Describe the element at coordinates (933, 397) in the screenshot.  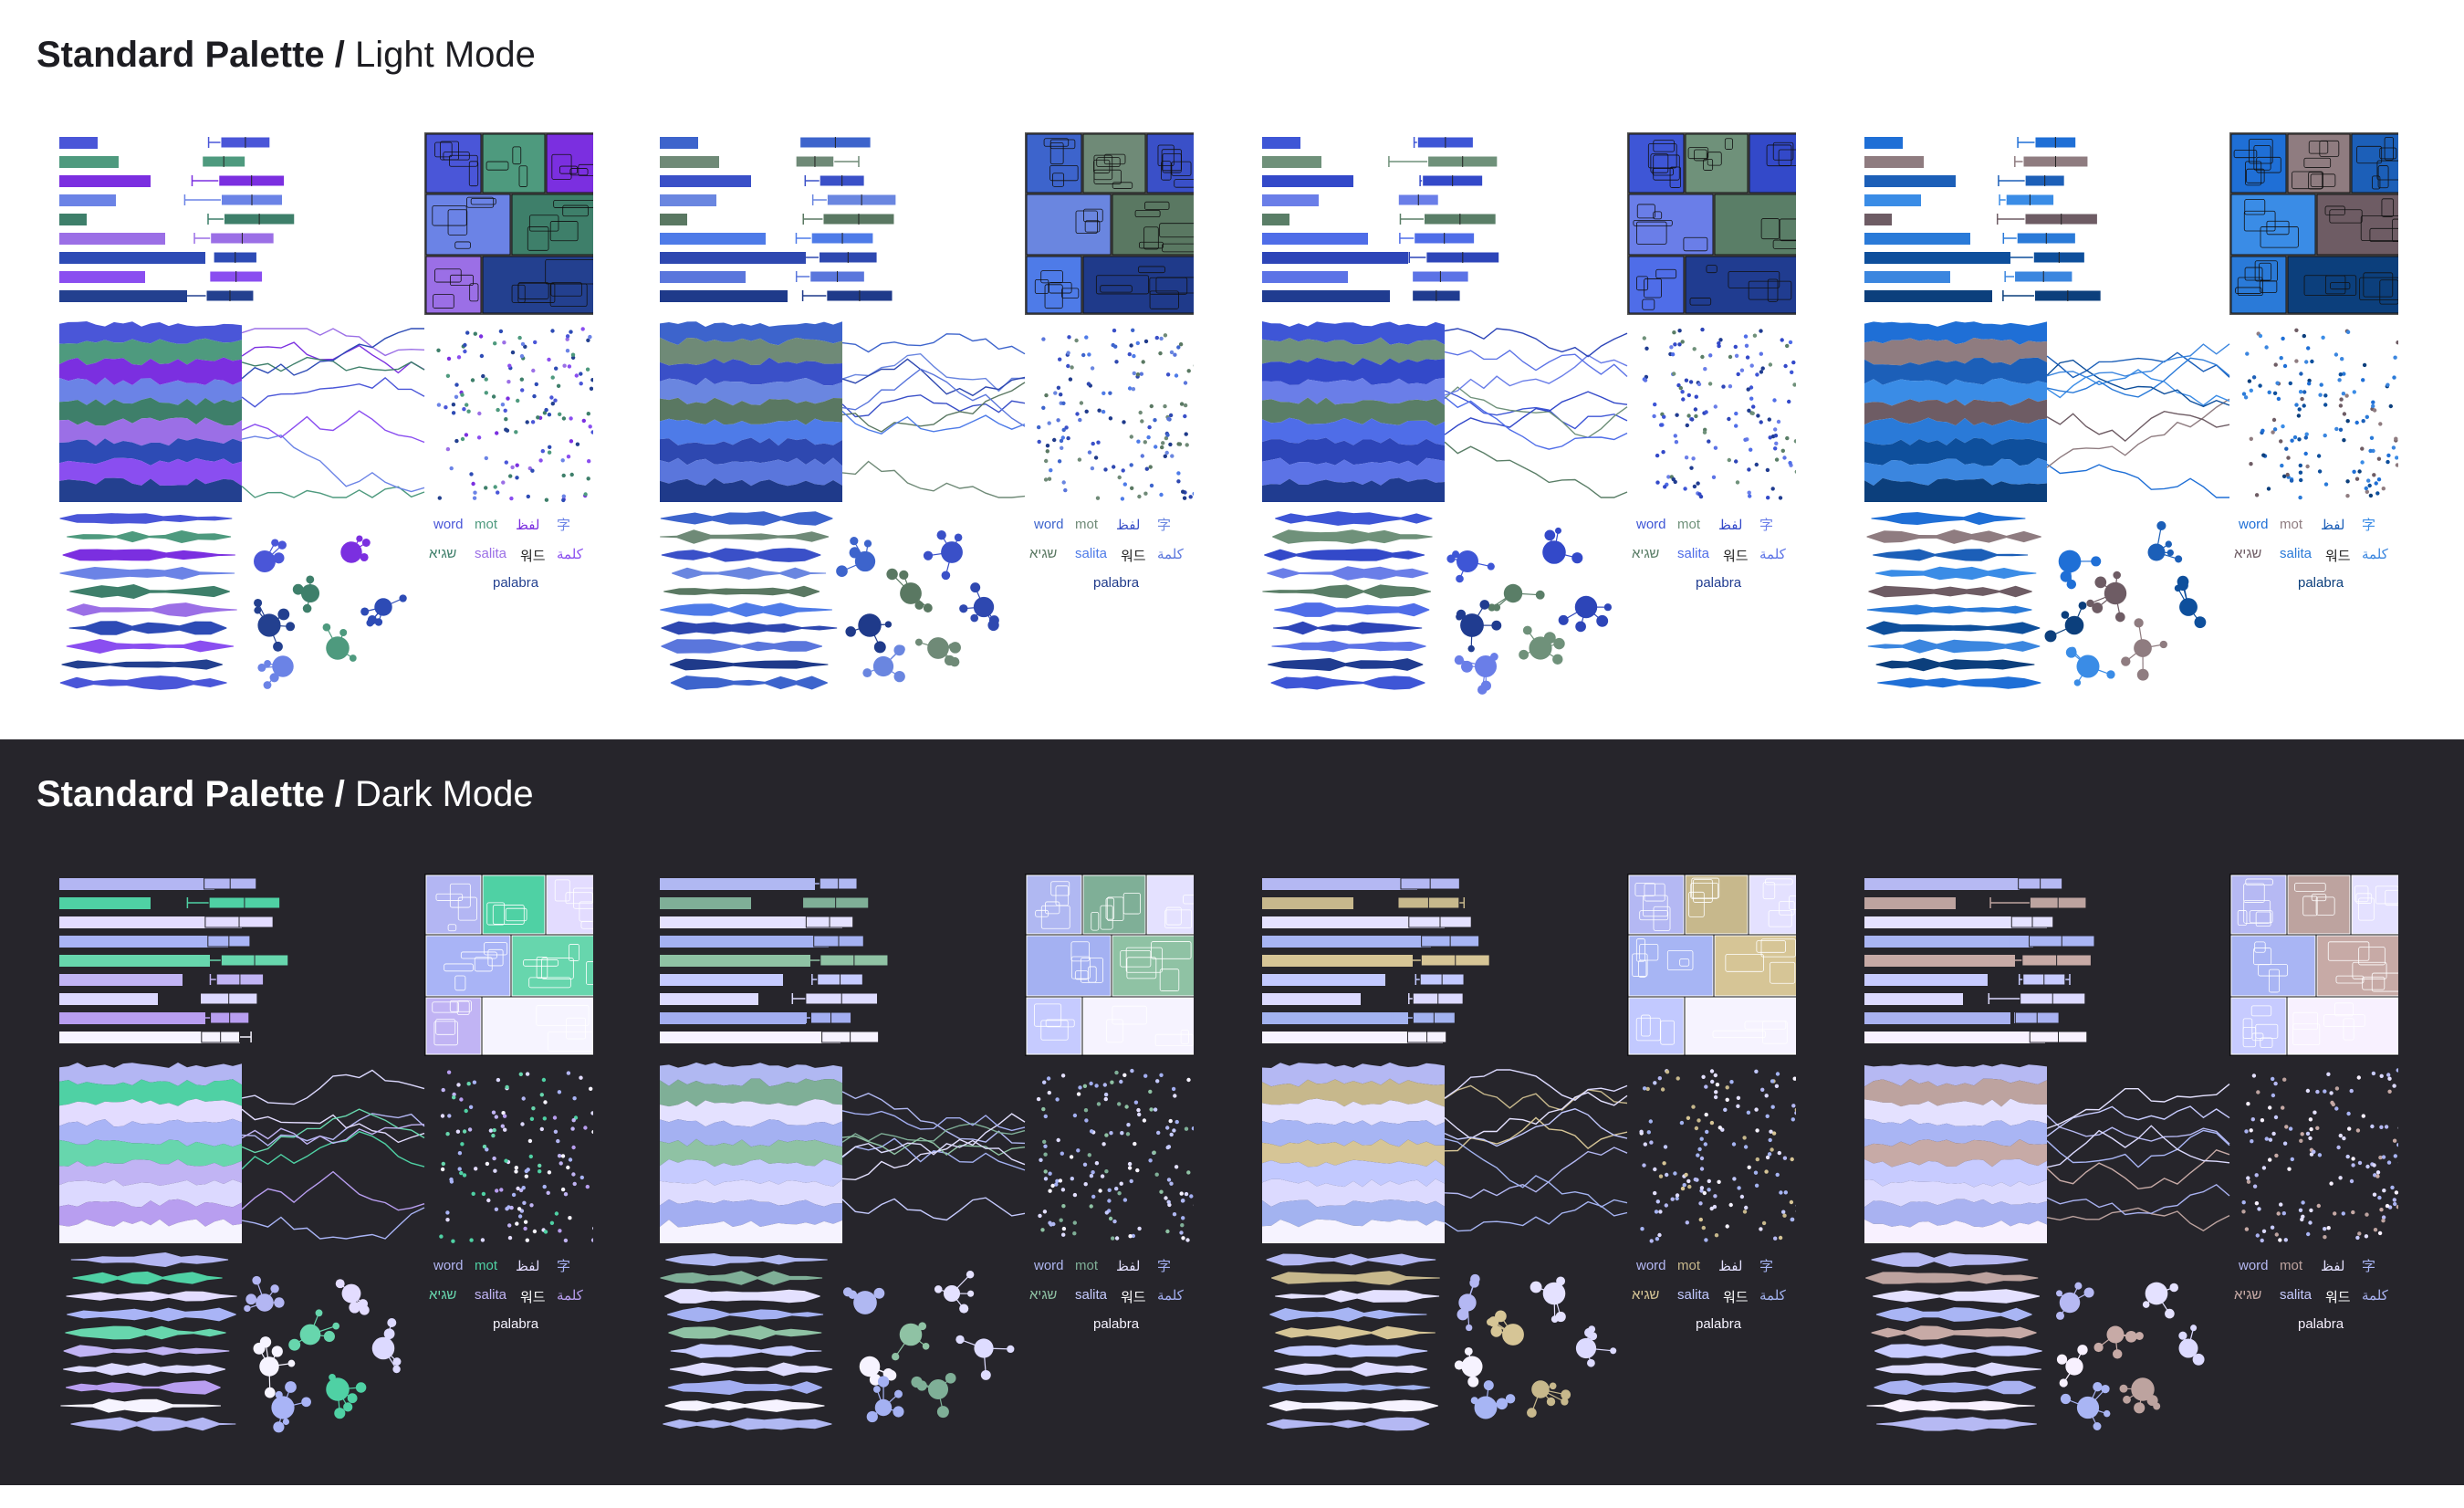
I see `series-line` at that location.